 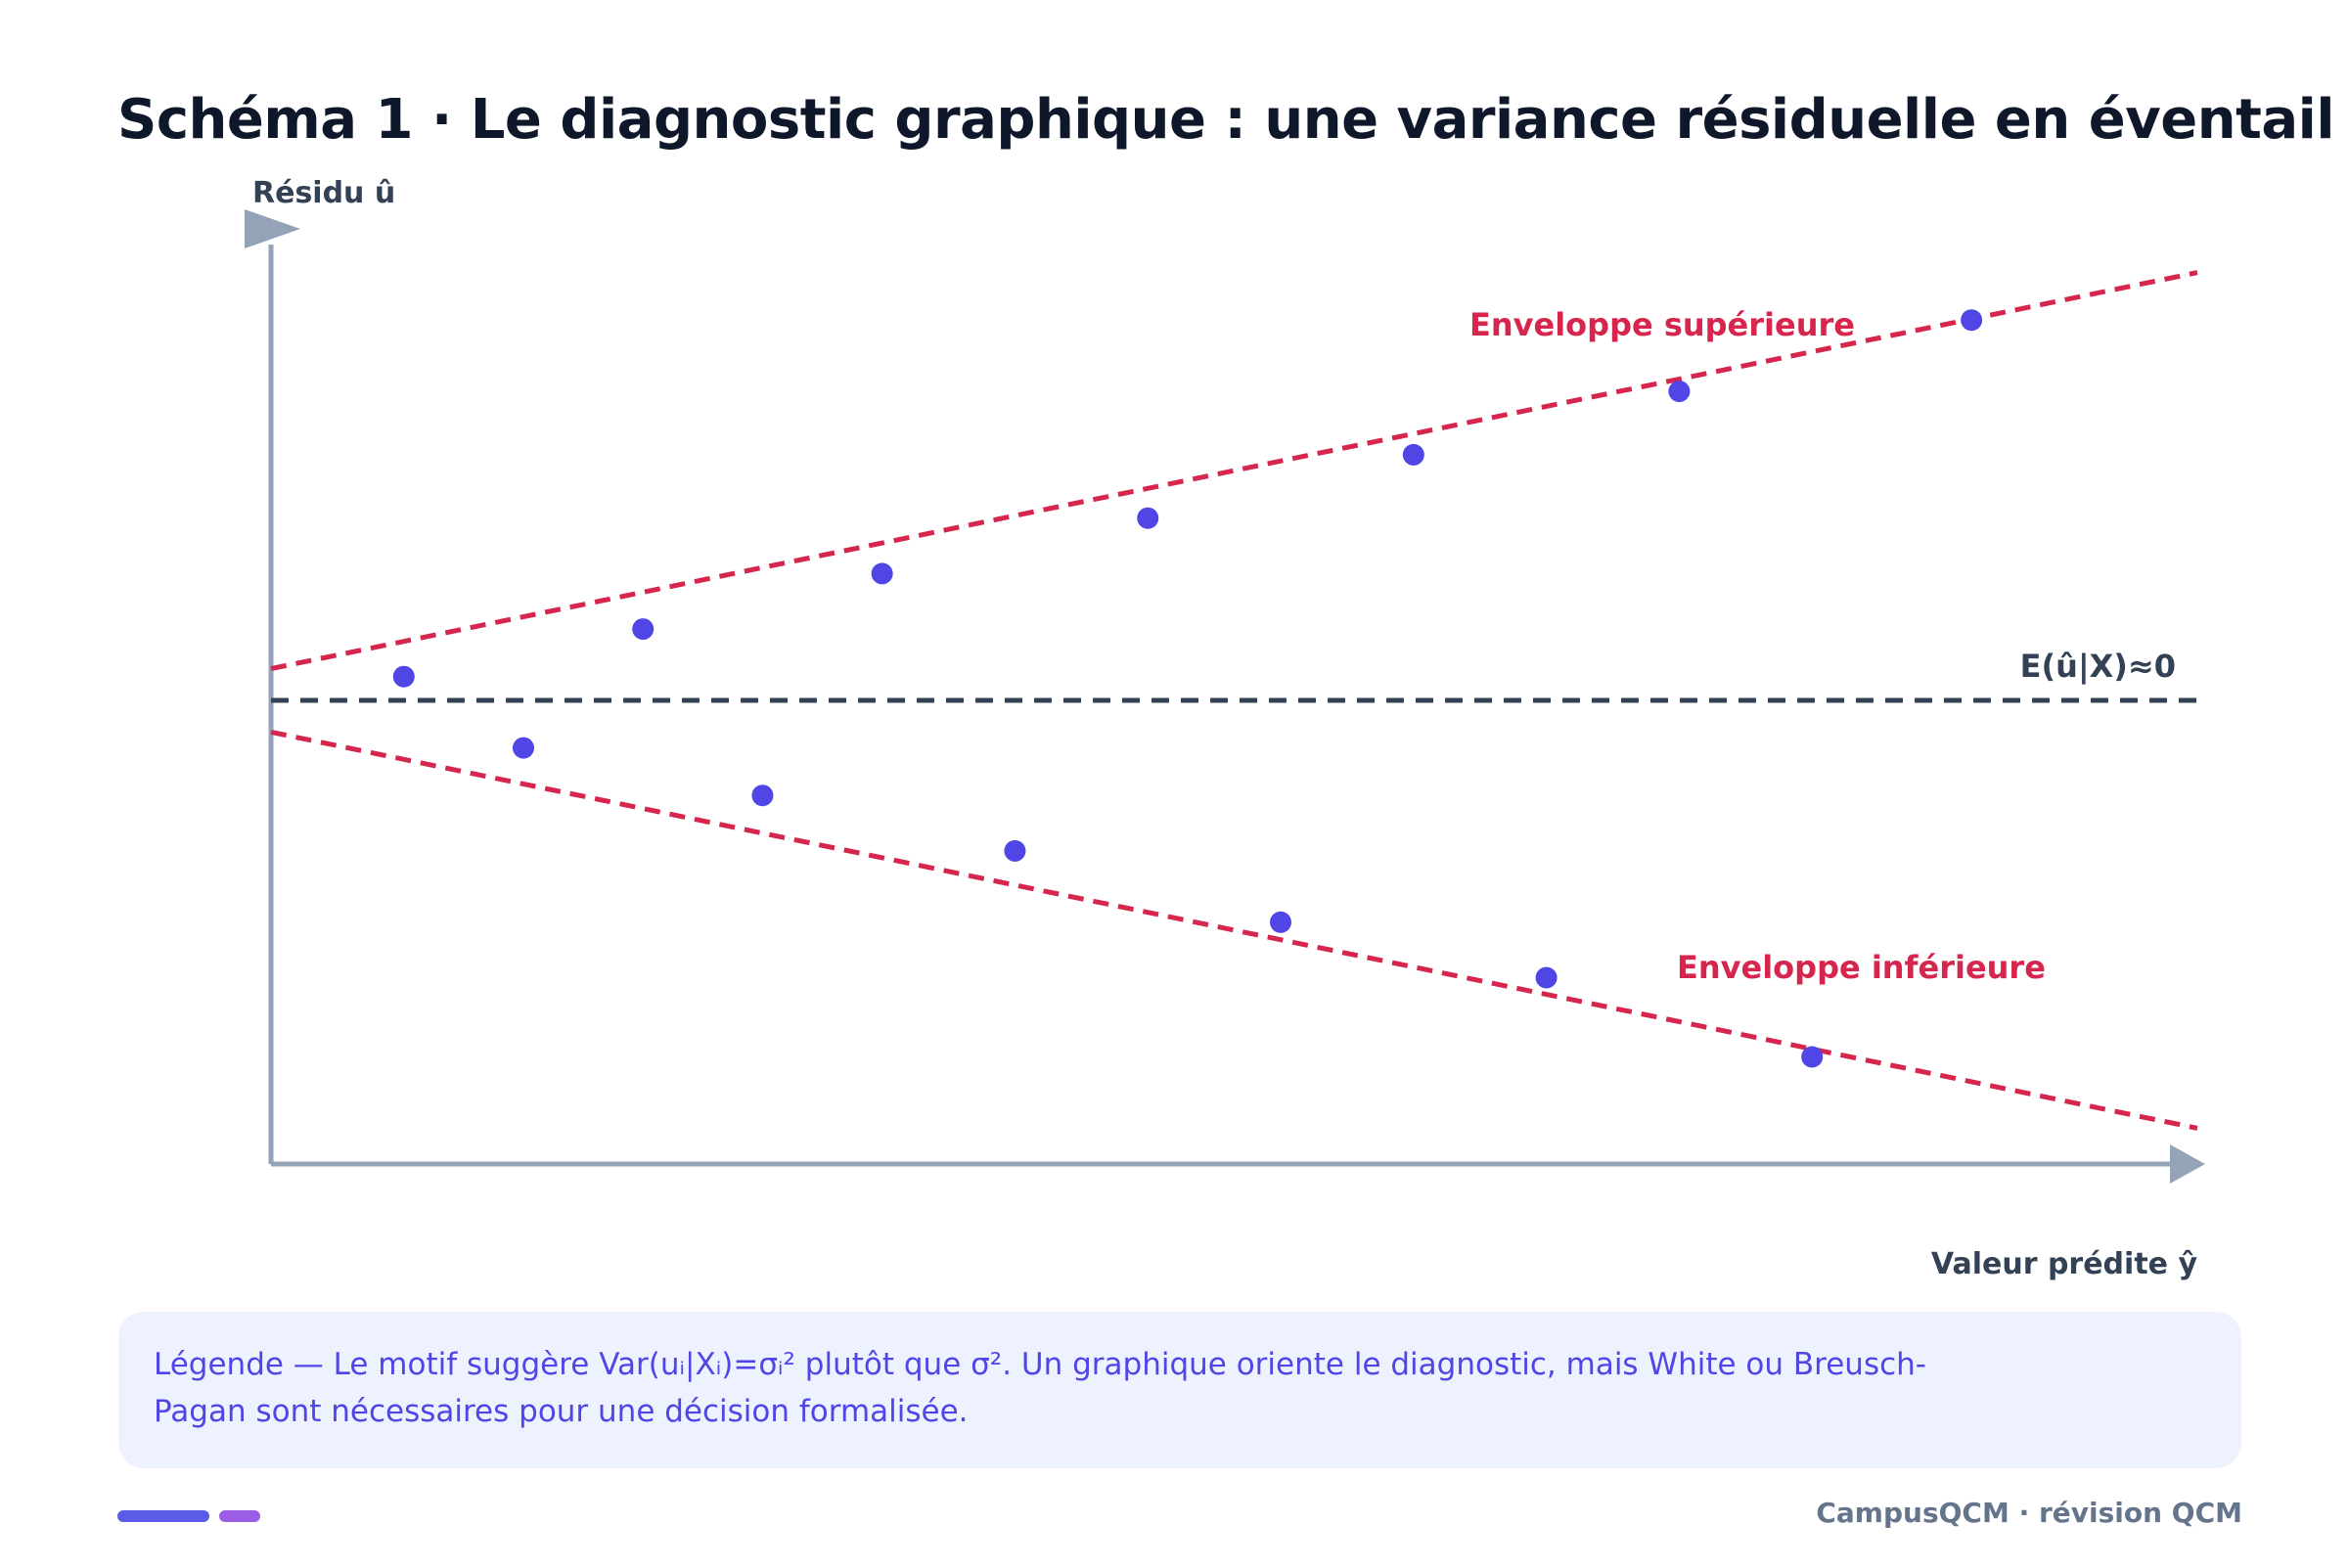 I want to click on footer-accent-bar, so click(x=163, y=1516).